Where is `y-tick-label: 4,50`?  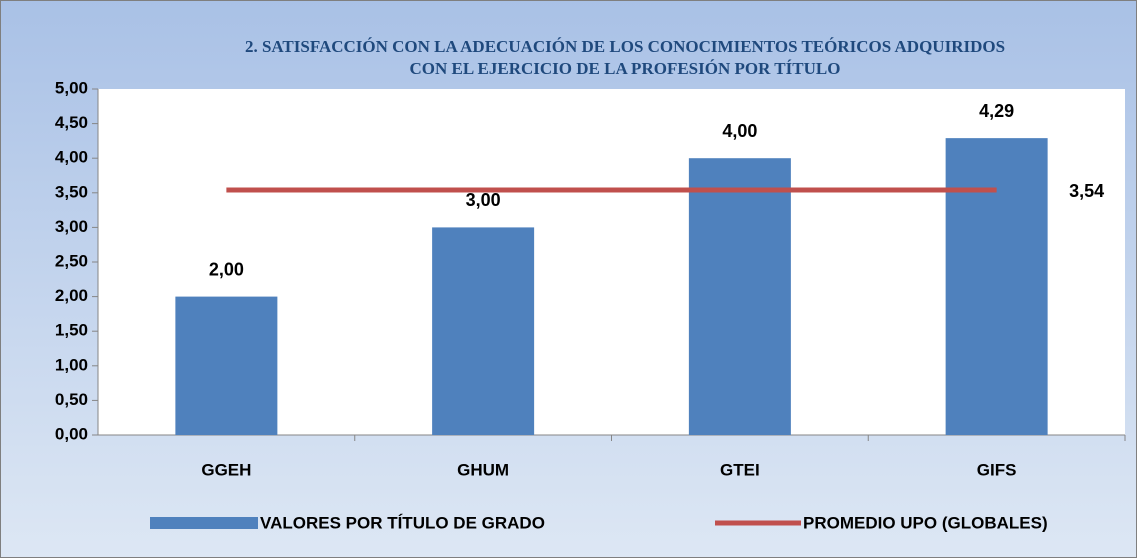 y-tick-label: 4,50 is located at coordinates (71, 122).